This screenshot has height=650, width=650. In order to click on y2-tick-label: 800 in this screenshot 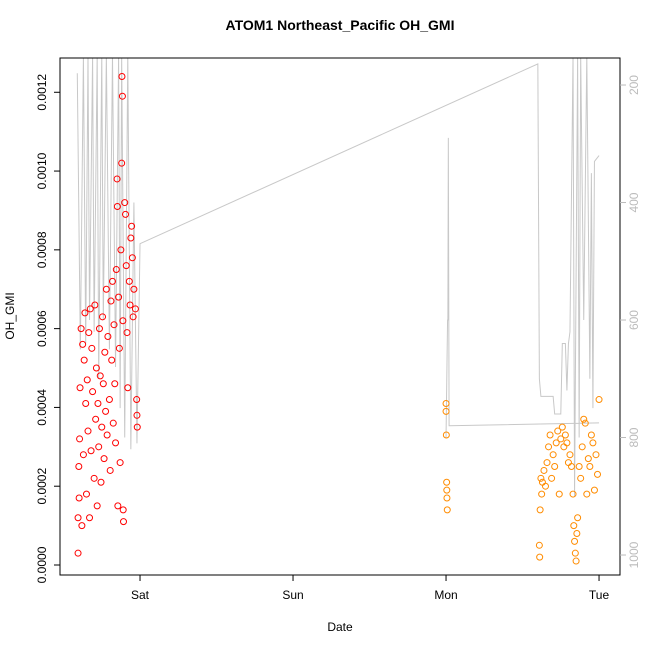, I will do `click(634, 437)`.